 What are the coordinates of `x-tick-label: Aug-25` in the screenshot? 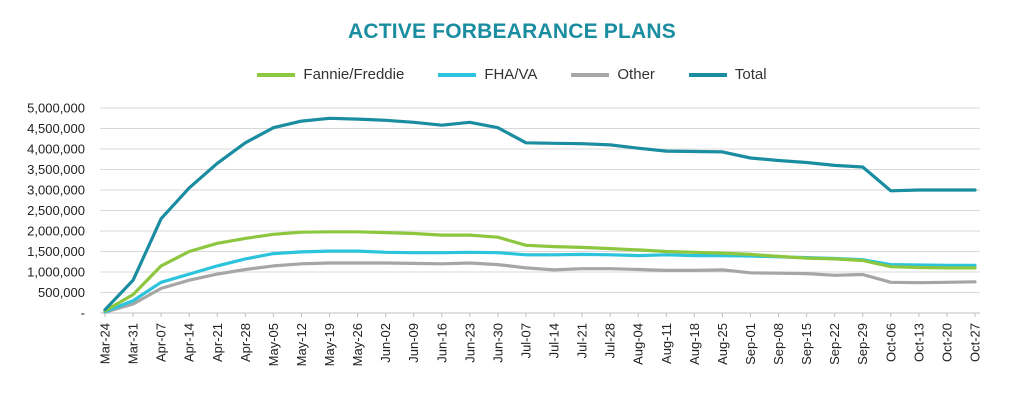 It's located at (722, 344).